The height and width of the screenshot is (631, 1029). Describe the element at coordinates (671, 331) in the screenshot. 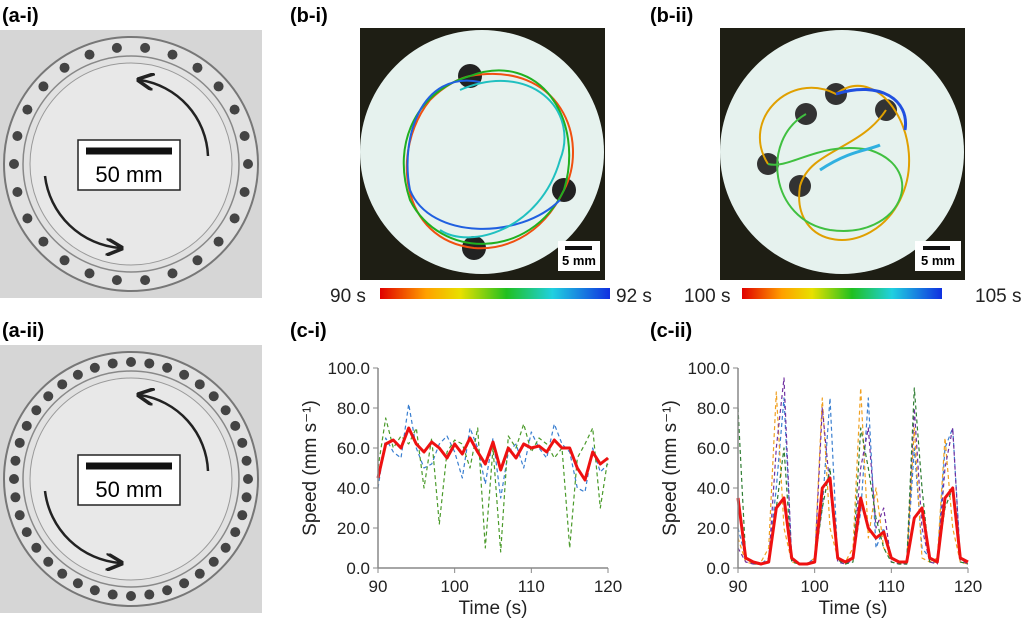

I see `panel-label: (c-ii)` at that location.